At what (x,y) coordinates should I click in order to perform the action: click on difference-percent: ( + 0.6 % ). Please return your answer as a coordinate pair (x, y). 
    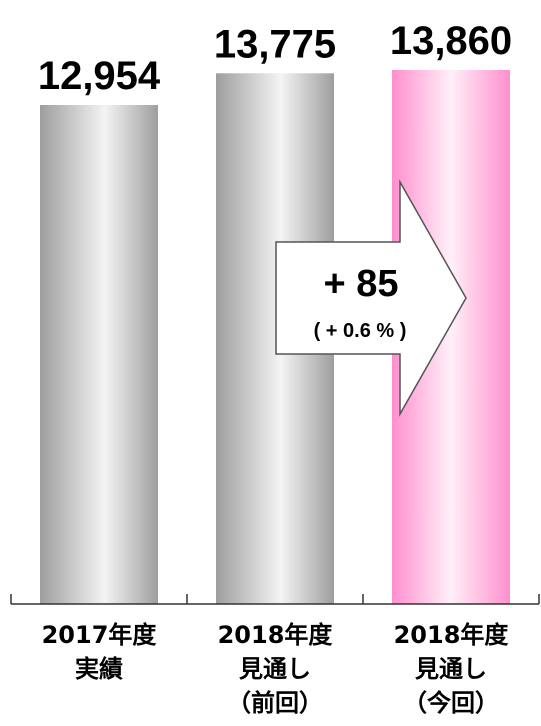
    Looking at the image, I should click on (360, 331).